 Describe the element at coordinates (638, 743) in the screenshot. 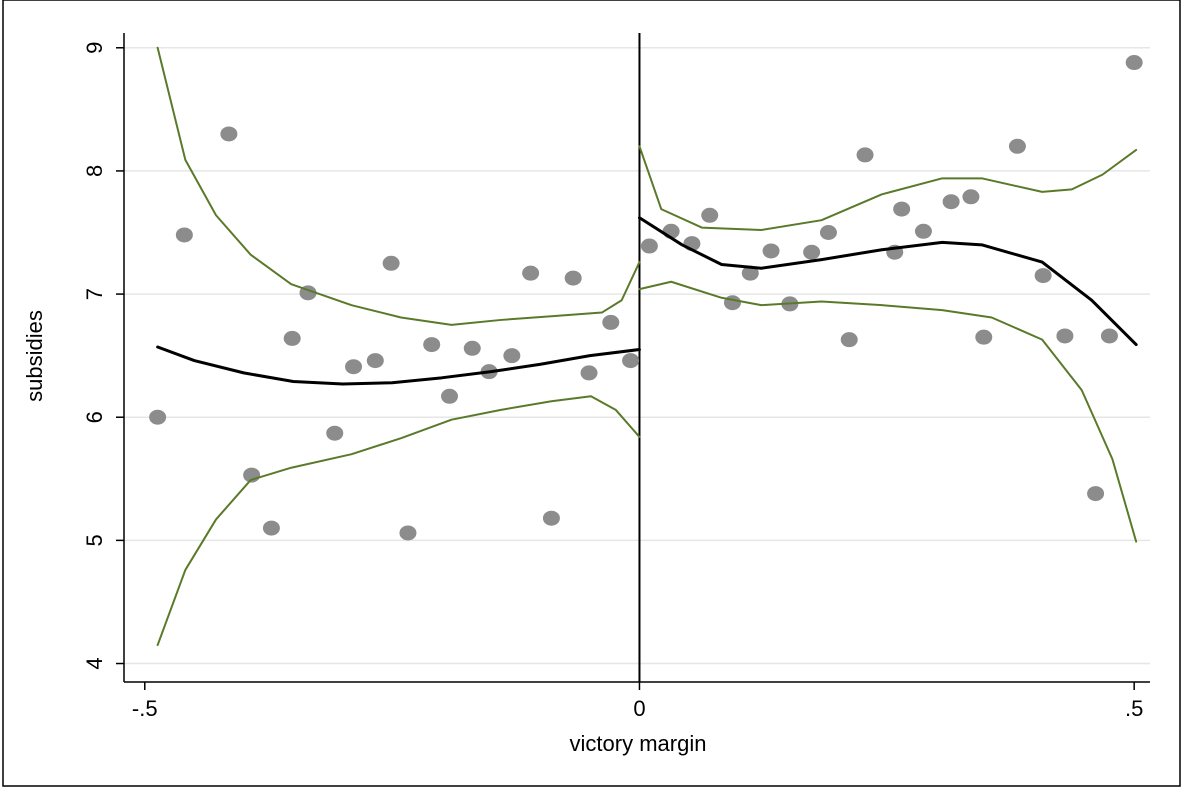

I see `x-axis-label: victory margin` at that location.